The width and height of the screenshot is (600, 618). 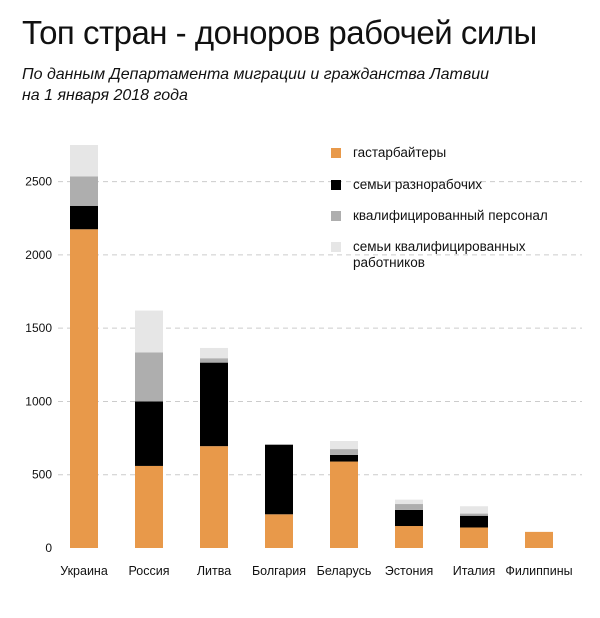 What do you see at coordinates (389, 262) in the screenshot?
I see `legend-label: работников` at bounding box center [389, 262].